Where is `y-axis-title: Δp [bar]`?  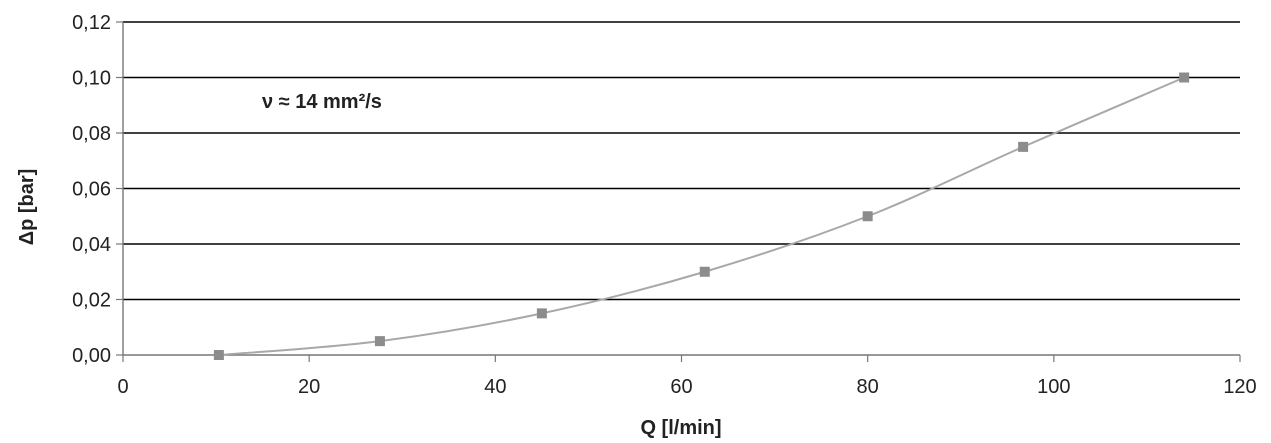 y-axis-title: Δp [bar] is located at coordinates (27, 207).